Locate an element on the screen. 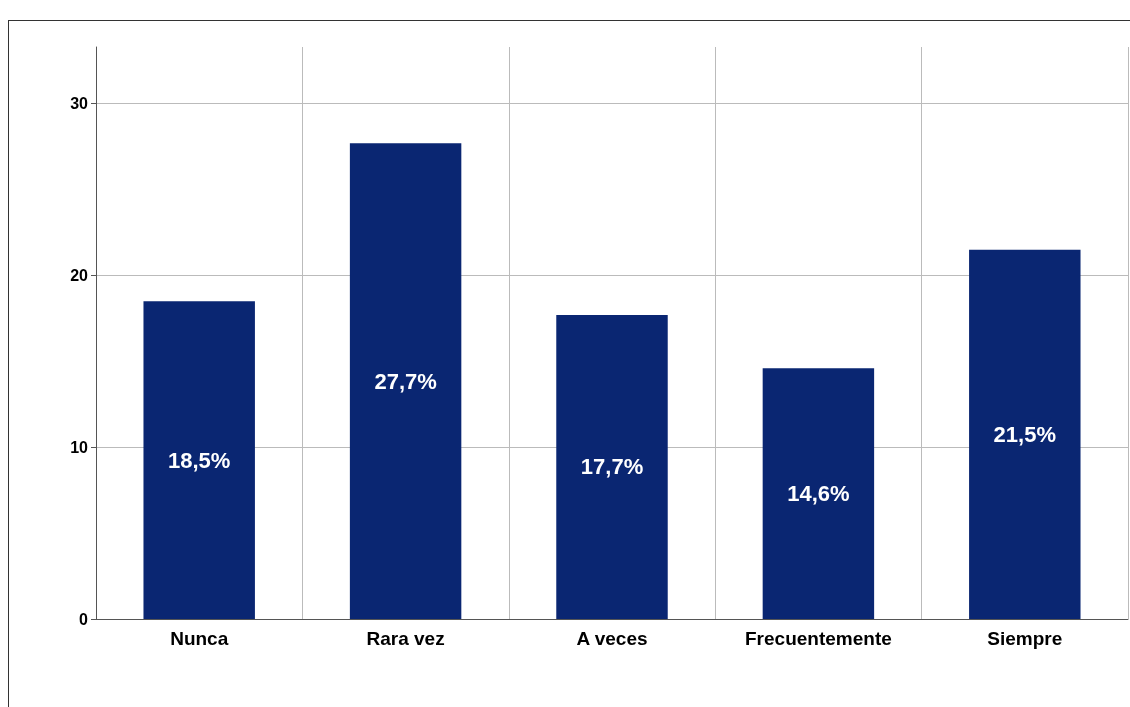  data-label: 27,7% is located at coordinates (405, 381).